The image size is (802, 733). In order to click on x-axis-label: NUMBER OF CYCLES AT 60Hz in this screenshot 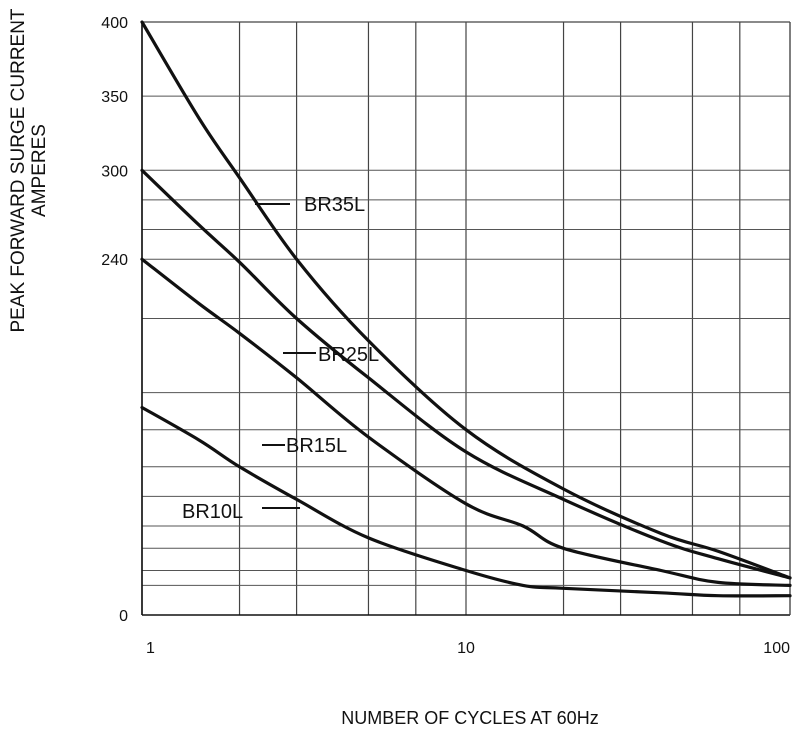, I will do `click(470, 718)`.